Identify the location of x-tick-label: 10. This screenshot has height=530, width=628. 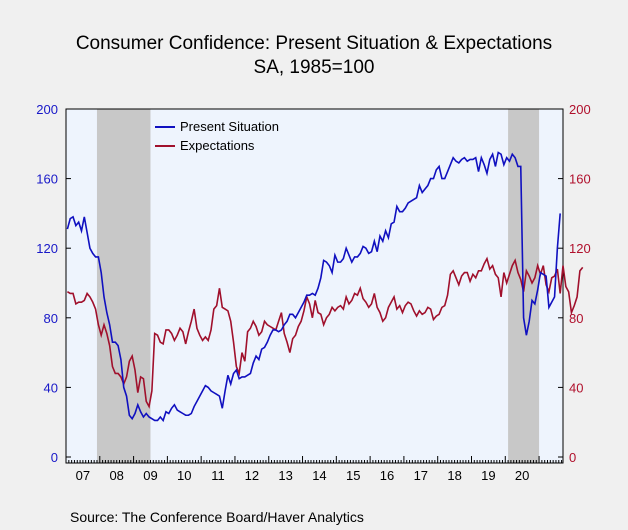
(184, 475).